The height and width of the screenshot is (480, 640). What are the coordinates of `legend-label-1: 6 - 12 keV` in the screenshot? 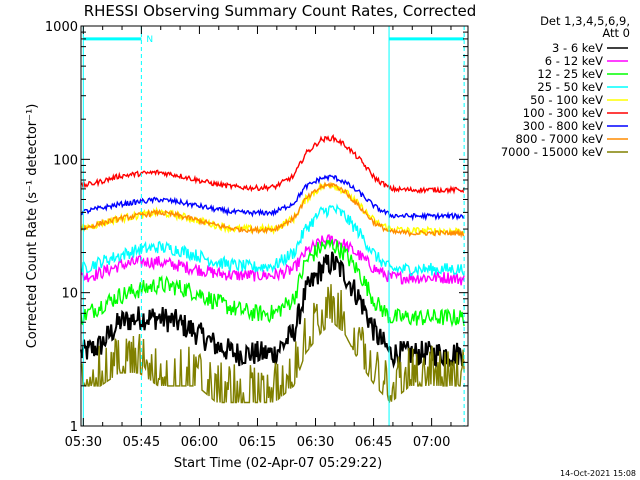 It's located at (574, 61).